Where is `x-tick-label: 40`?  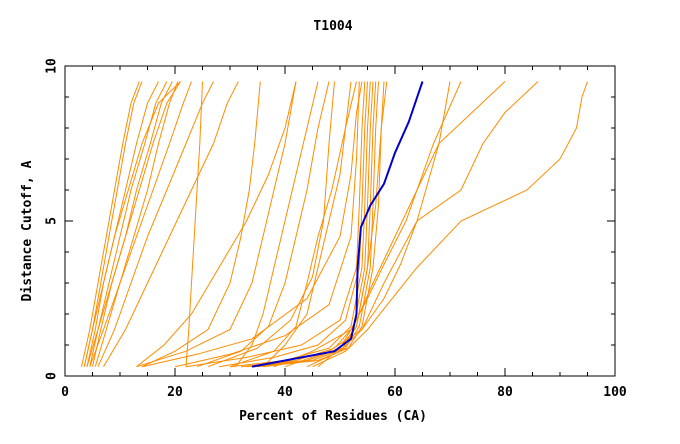 x-tick-label: 40 is located at coordinates (285, 392).